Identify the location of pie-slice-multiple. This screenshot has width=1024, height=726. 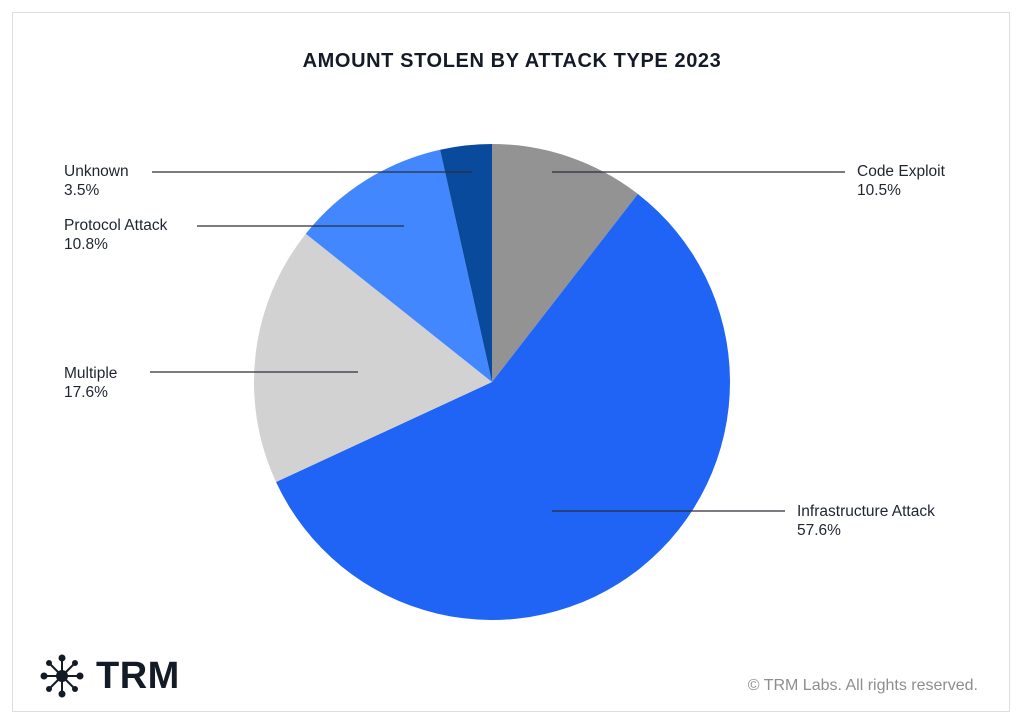
(372, 357).